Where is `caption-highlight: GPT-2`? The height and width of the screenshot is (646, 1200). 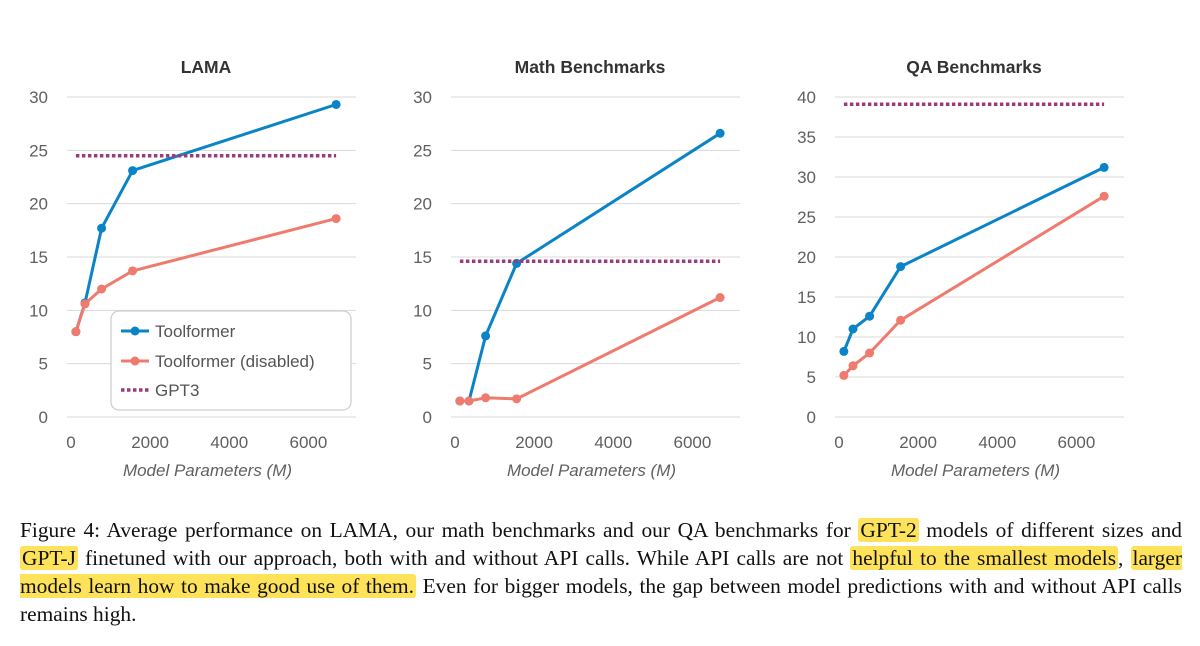 caption-highlight: GPT-2 is located at coordinates (888, 530).